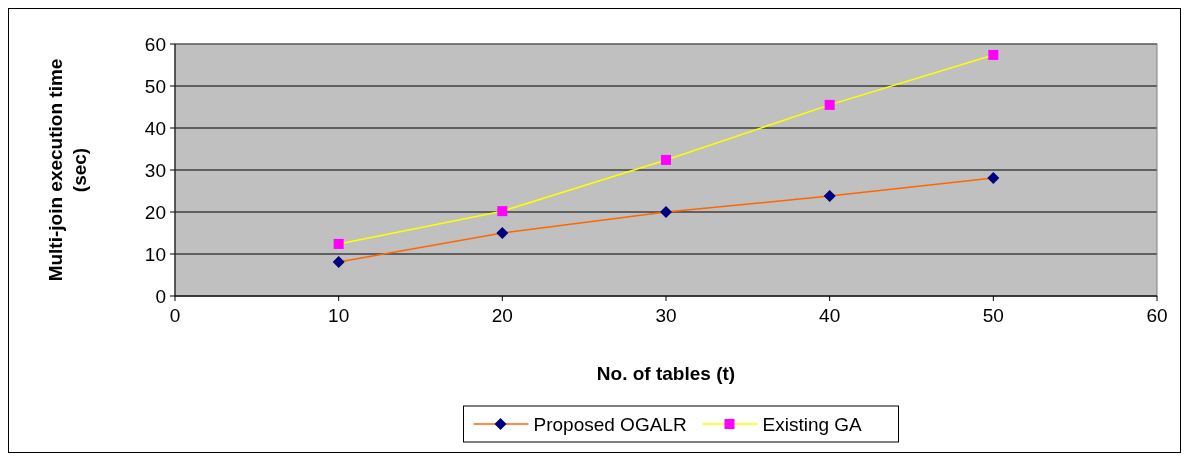  Describe the element at coordinates (666, 373) in the screenshot. I see `x-axis-title: No. of tables (t)` at that location.